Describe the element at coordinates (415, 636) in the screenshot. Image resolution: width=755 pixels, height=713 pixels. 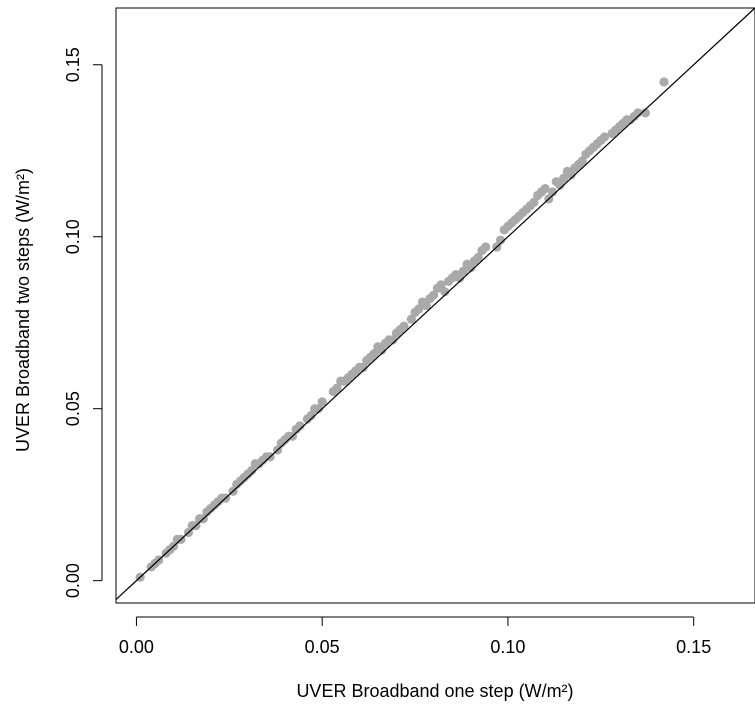
I see `x-axis: 0.00 0.05 0.10 0.15` at that location.